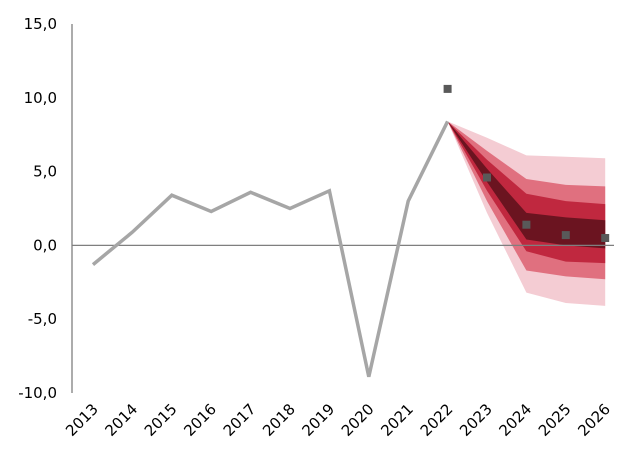 The width and height of the screenshot is (621, 450). Describe the element at coordinates (240, 420) in the screenshot. I see `x-tick-label: 2017` at that location.